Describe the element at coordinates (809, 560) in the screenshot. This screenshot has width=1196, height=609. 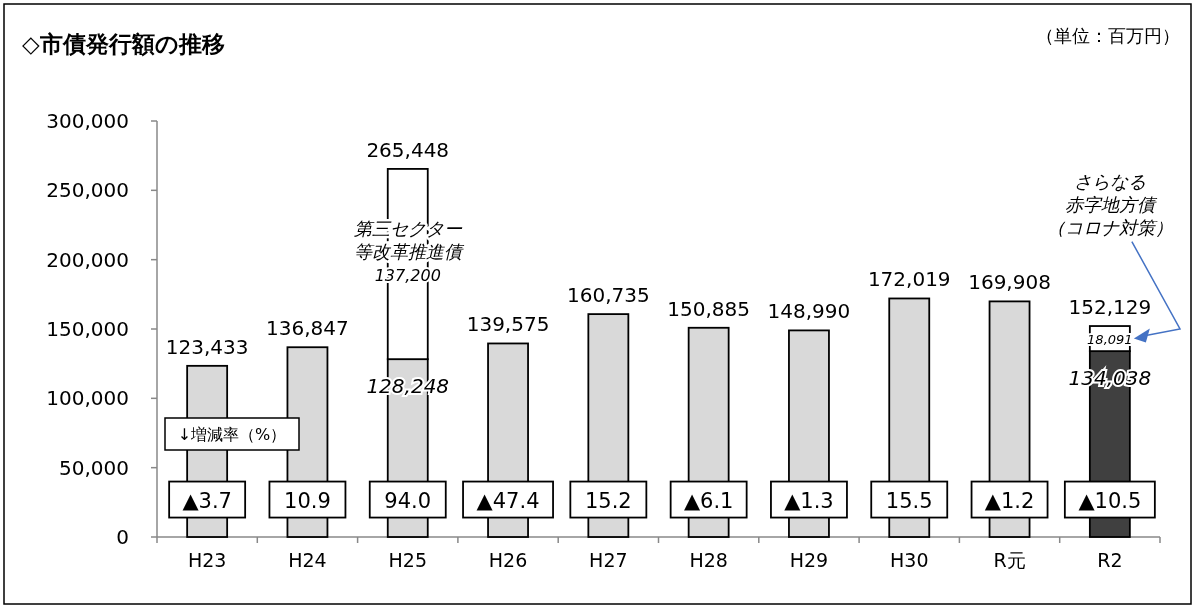
I see `x-tick-label: H29` at that location.